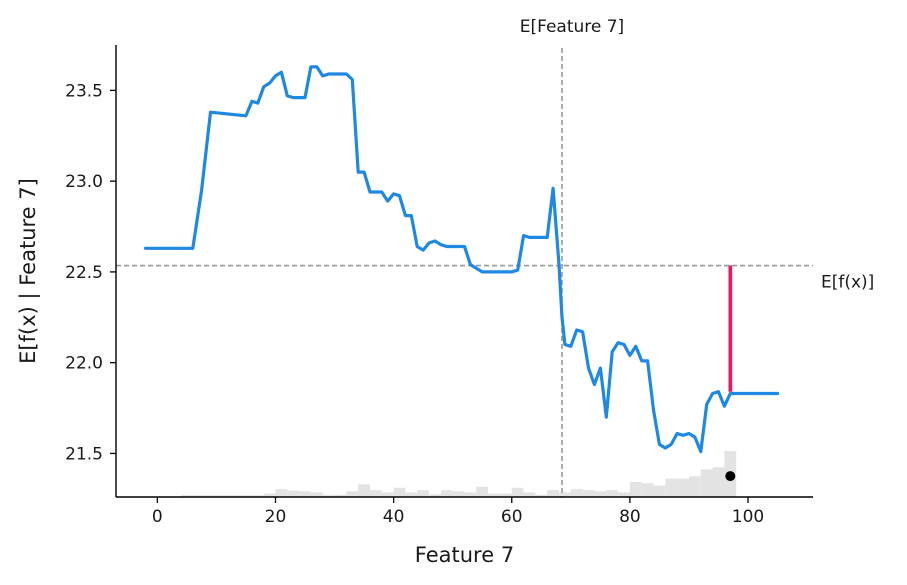 Image resolution: width=907 pixels, height=585 pixels. What do you see at coordinates (157, 517) in the screenshot?
I see `x-tick-label: 0` at bounding box center [157, 517].